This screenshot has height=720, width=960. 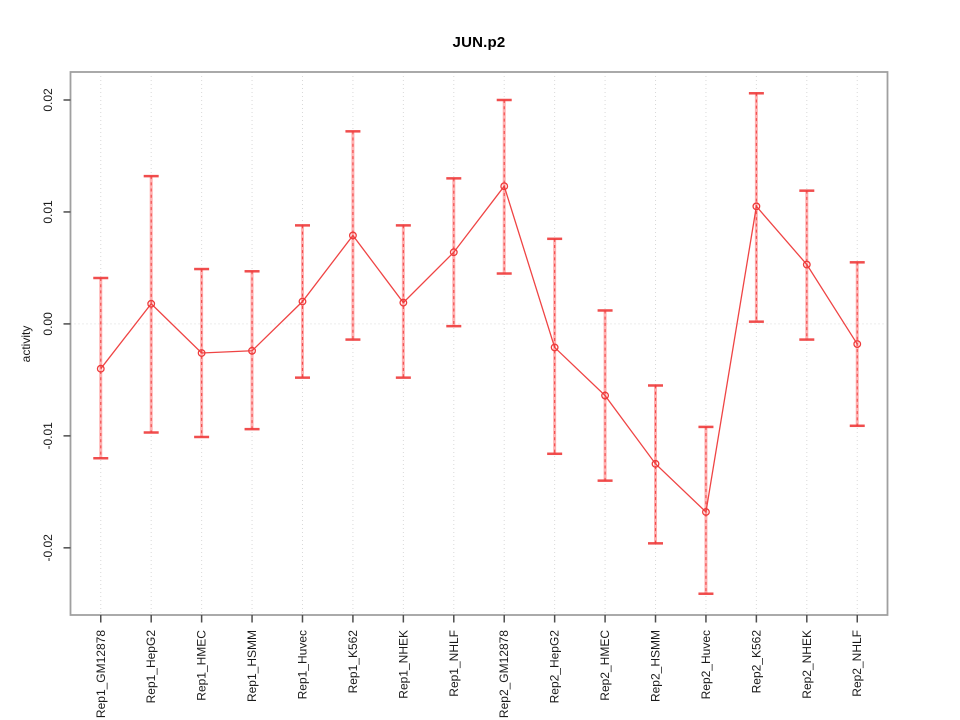 I want to click on x-tick-label: Rep2_HepG2, so click(x=555, y=667).